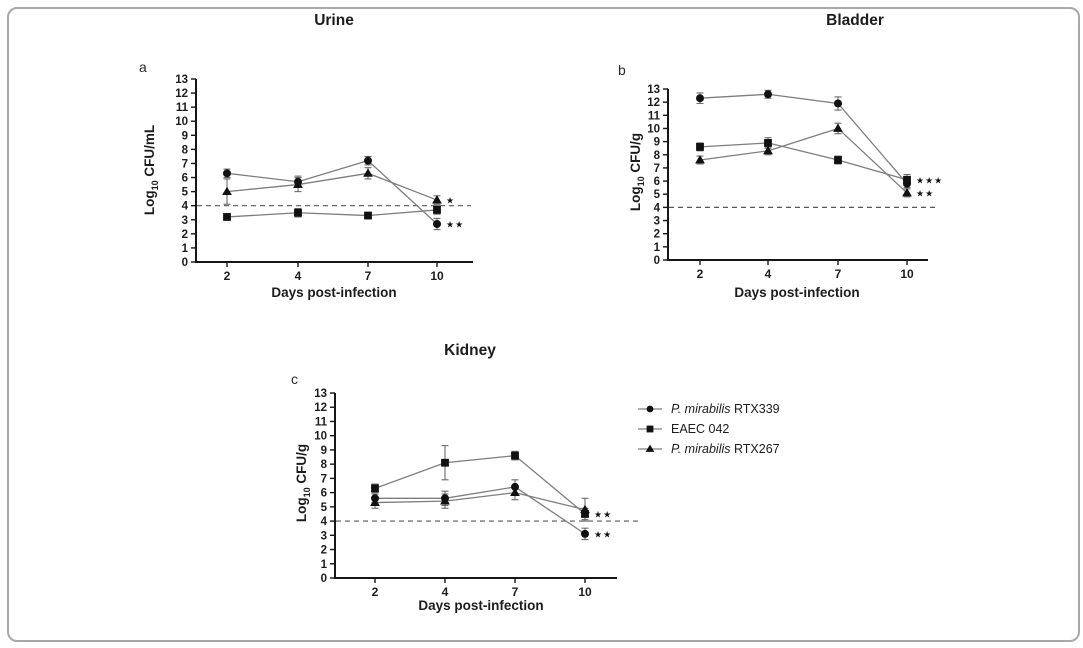 This screenshot has width=1083, height=648. What do you see at coordinates (470, 350) in the screenshot?
I see `panel-c-title: Kidney` at bounding box center [470, 350].